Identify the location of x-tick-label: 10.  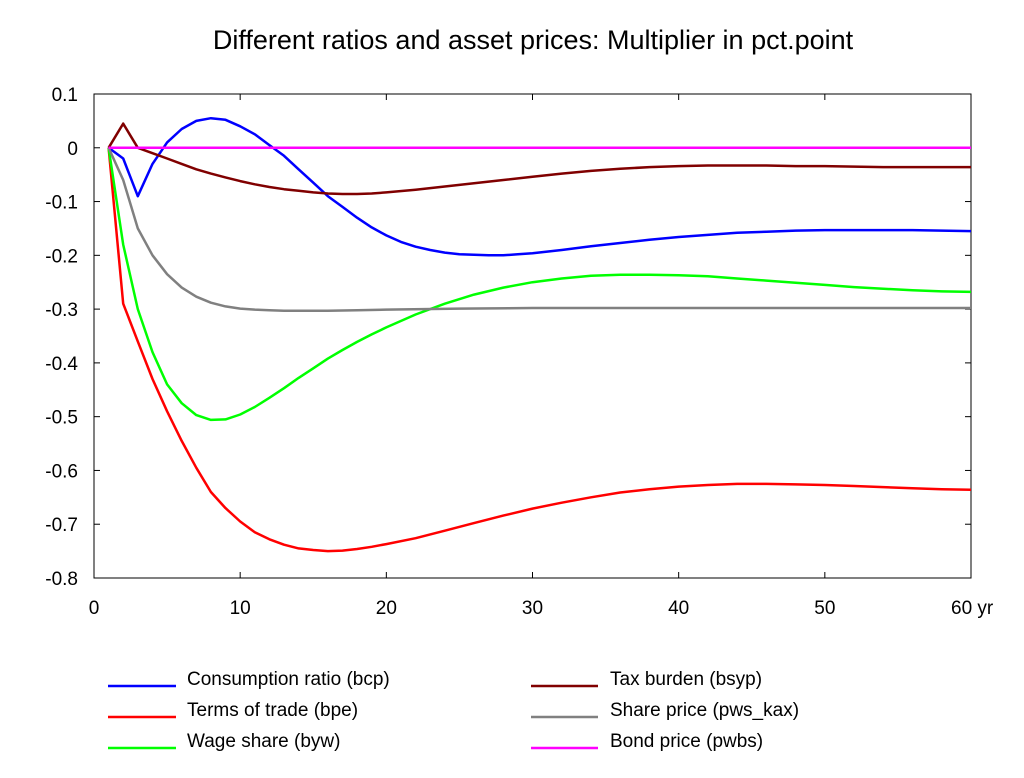
(240, 608).